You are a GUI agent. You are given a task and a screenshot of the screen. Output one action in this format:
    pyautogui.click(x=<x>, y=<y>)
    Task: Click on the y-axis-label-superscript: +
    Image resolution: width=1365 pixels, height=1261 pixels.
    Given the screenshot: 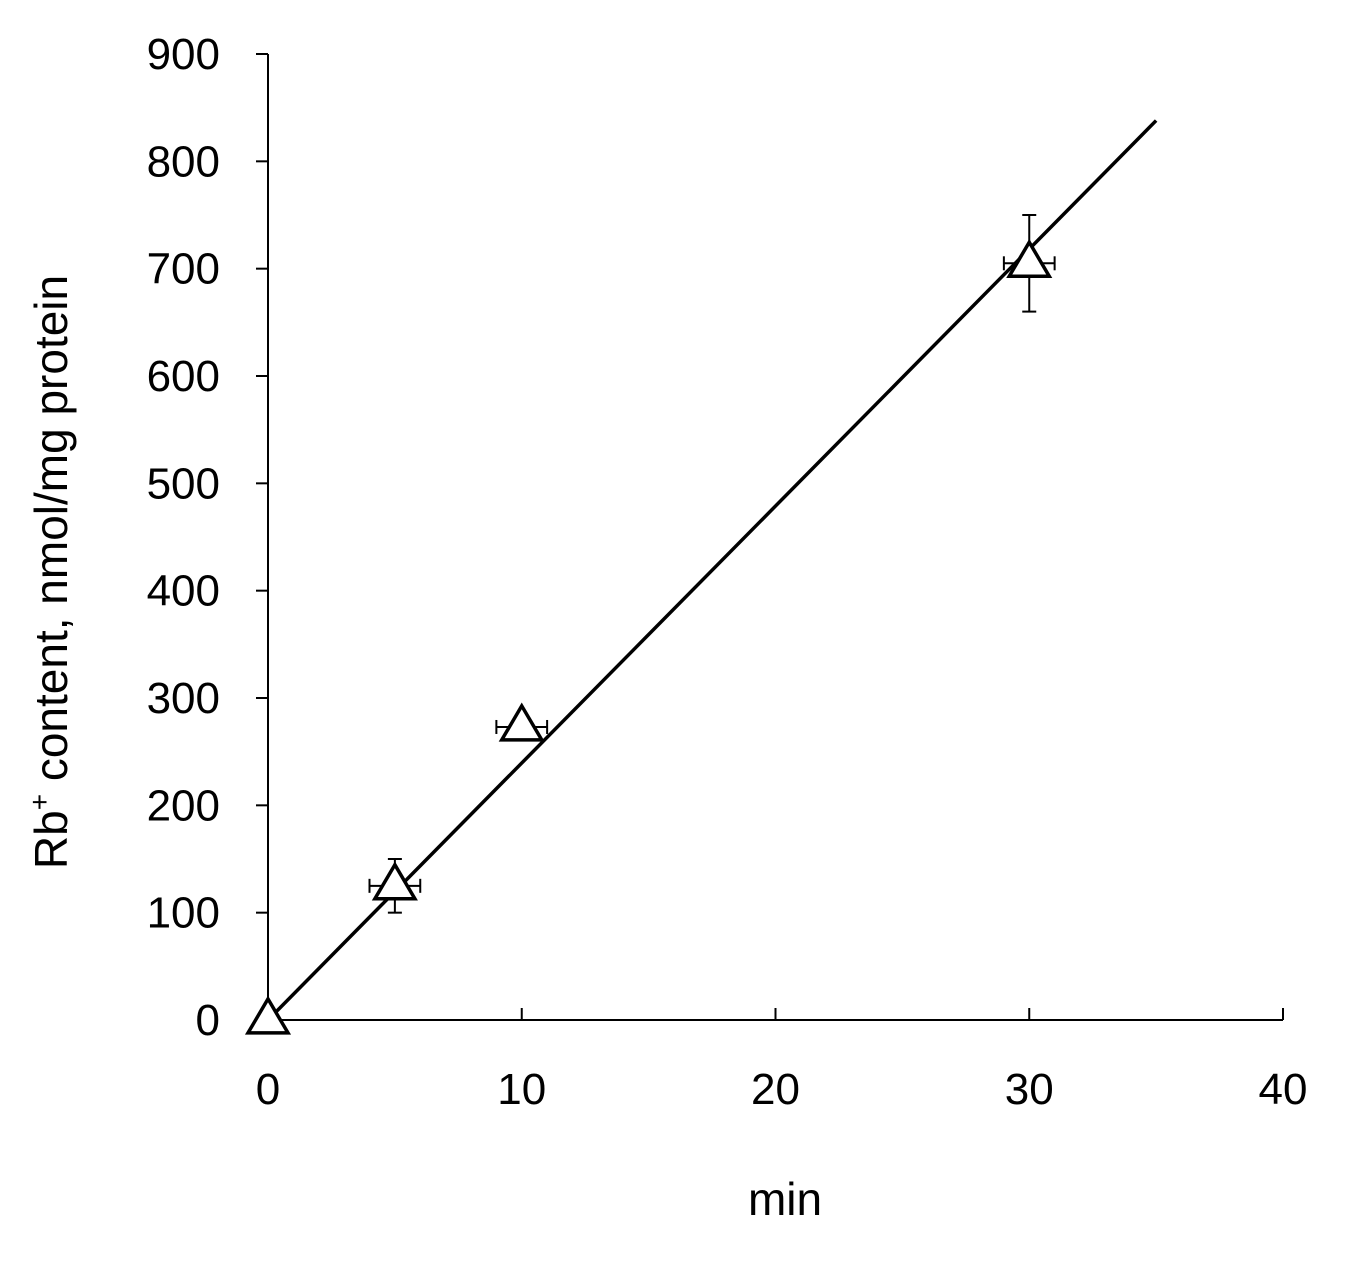 What is the action you would take?
    pyautogui.click(x=39, y=802)
    